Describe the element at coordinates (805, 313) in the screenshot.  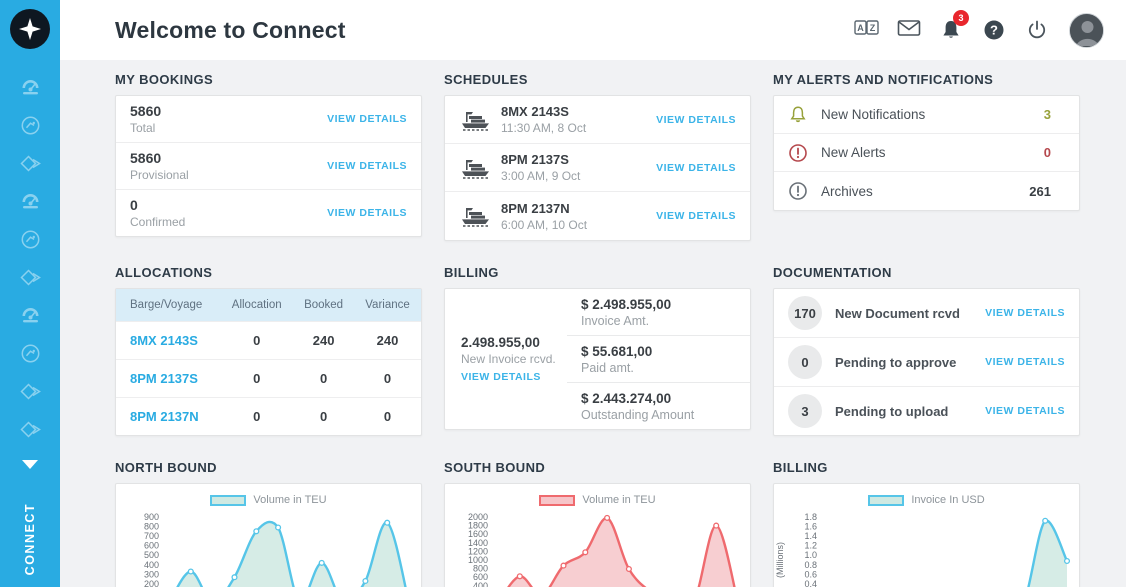
I see `count-badge: 170` at that location.